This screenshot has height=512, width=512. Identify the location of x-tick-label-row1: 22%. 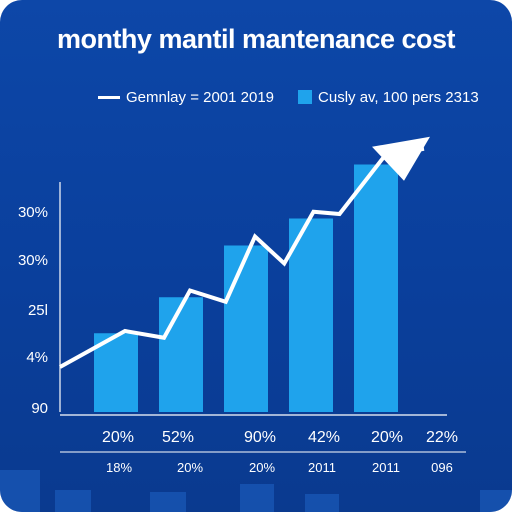
(442, 437).